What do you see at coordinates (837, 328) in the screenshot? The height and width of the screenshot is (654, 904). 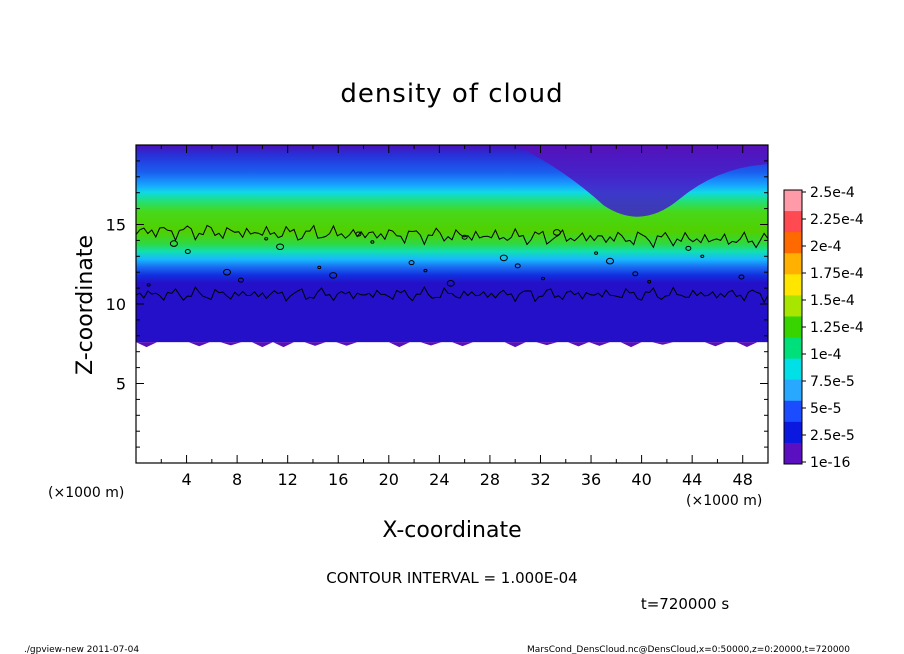 I see `colorbar-label: 1.25e-4` at bounding box center [837, 328].